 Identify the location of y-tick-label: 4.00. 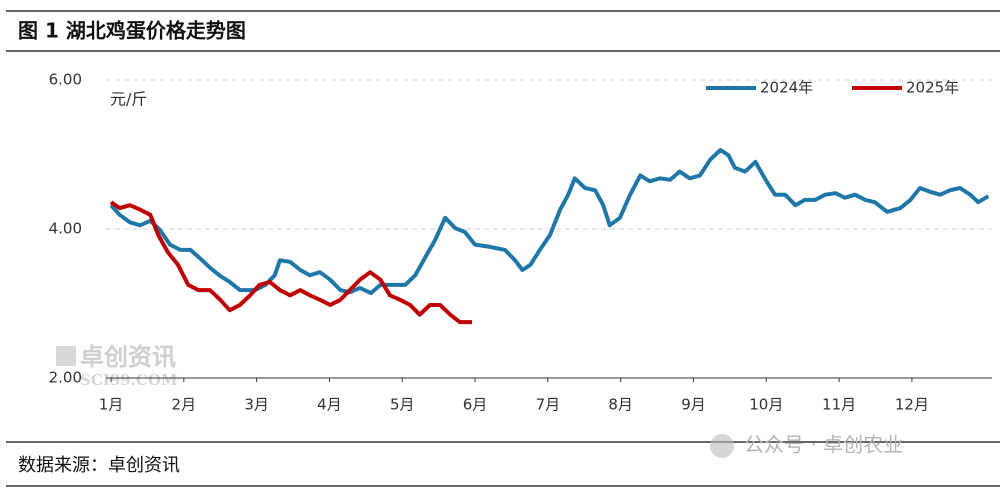
(65, 229).